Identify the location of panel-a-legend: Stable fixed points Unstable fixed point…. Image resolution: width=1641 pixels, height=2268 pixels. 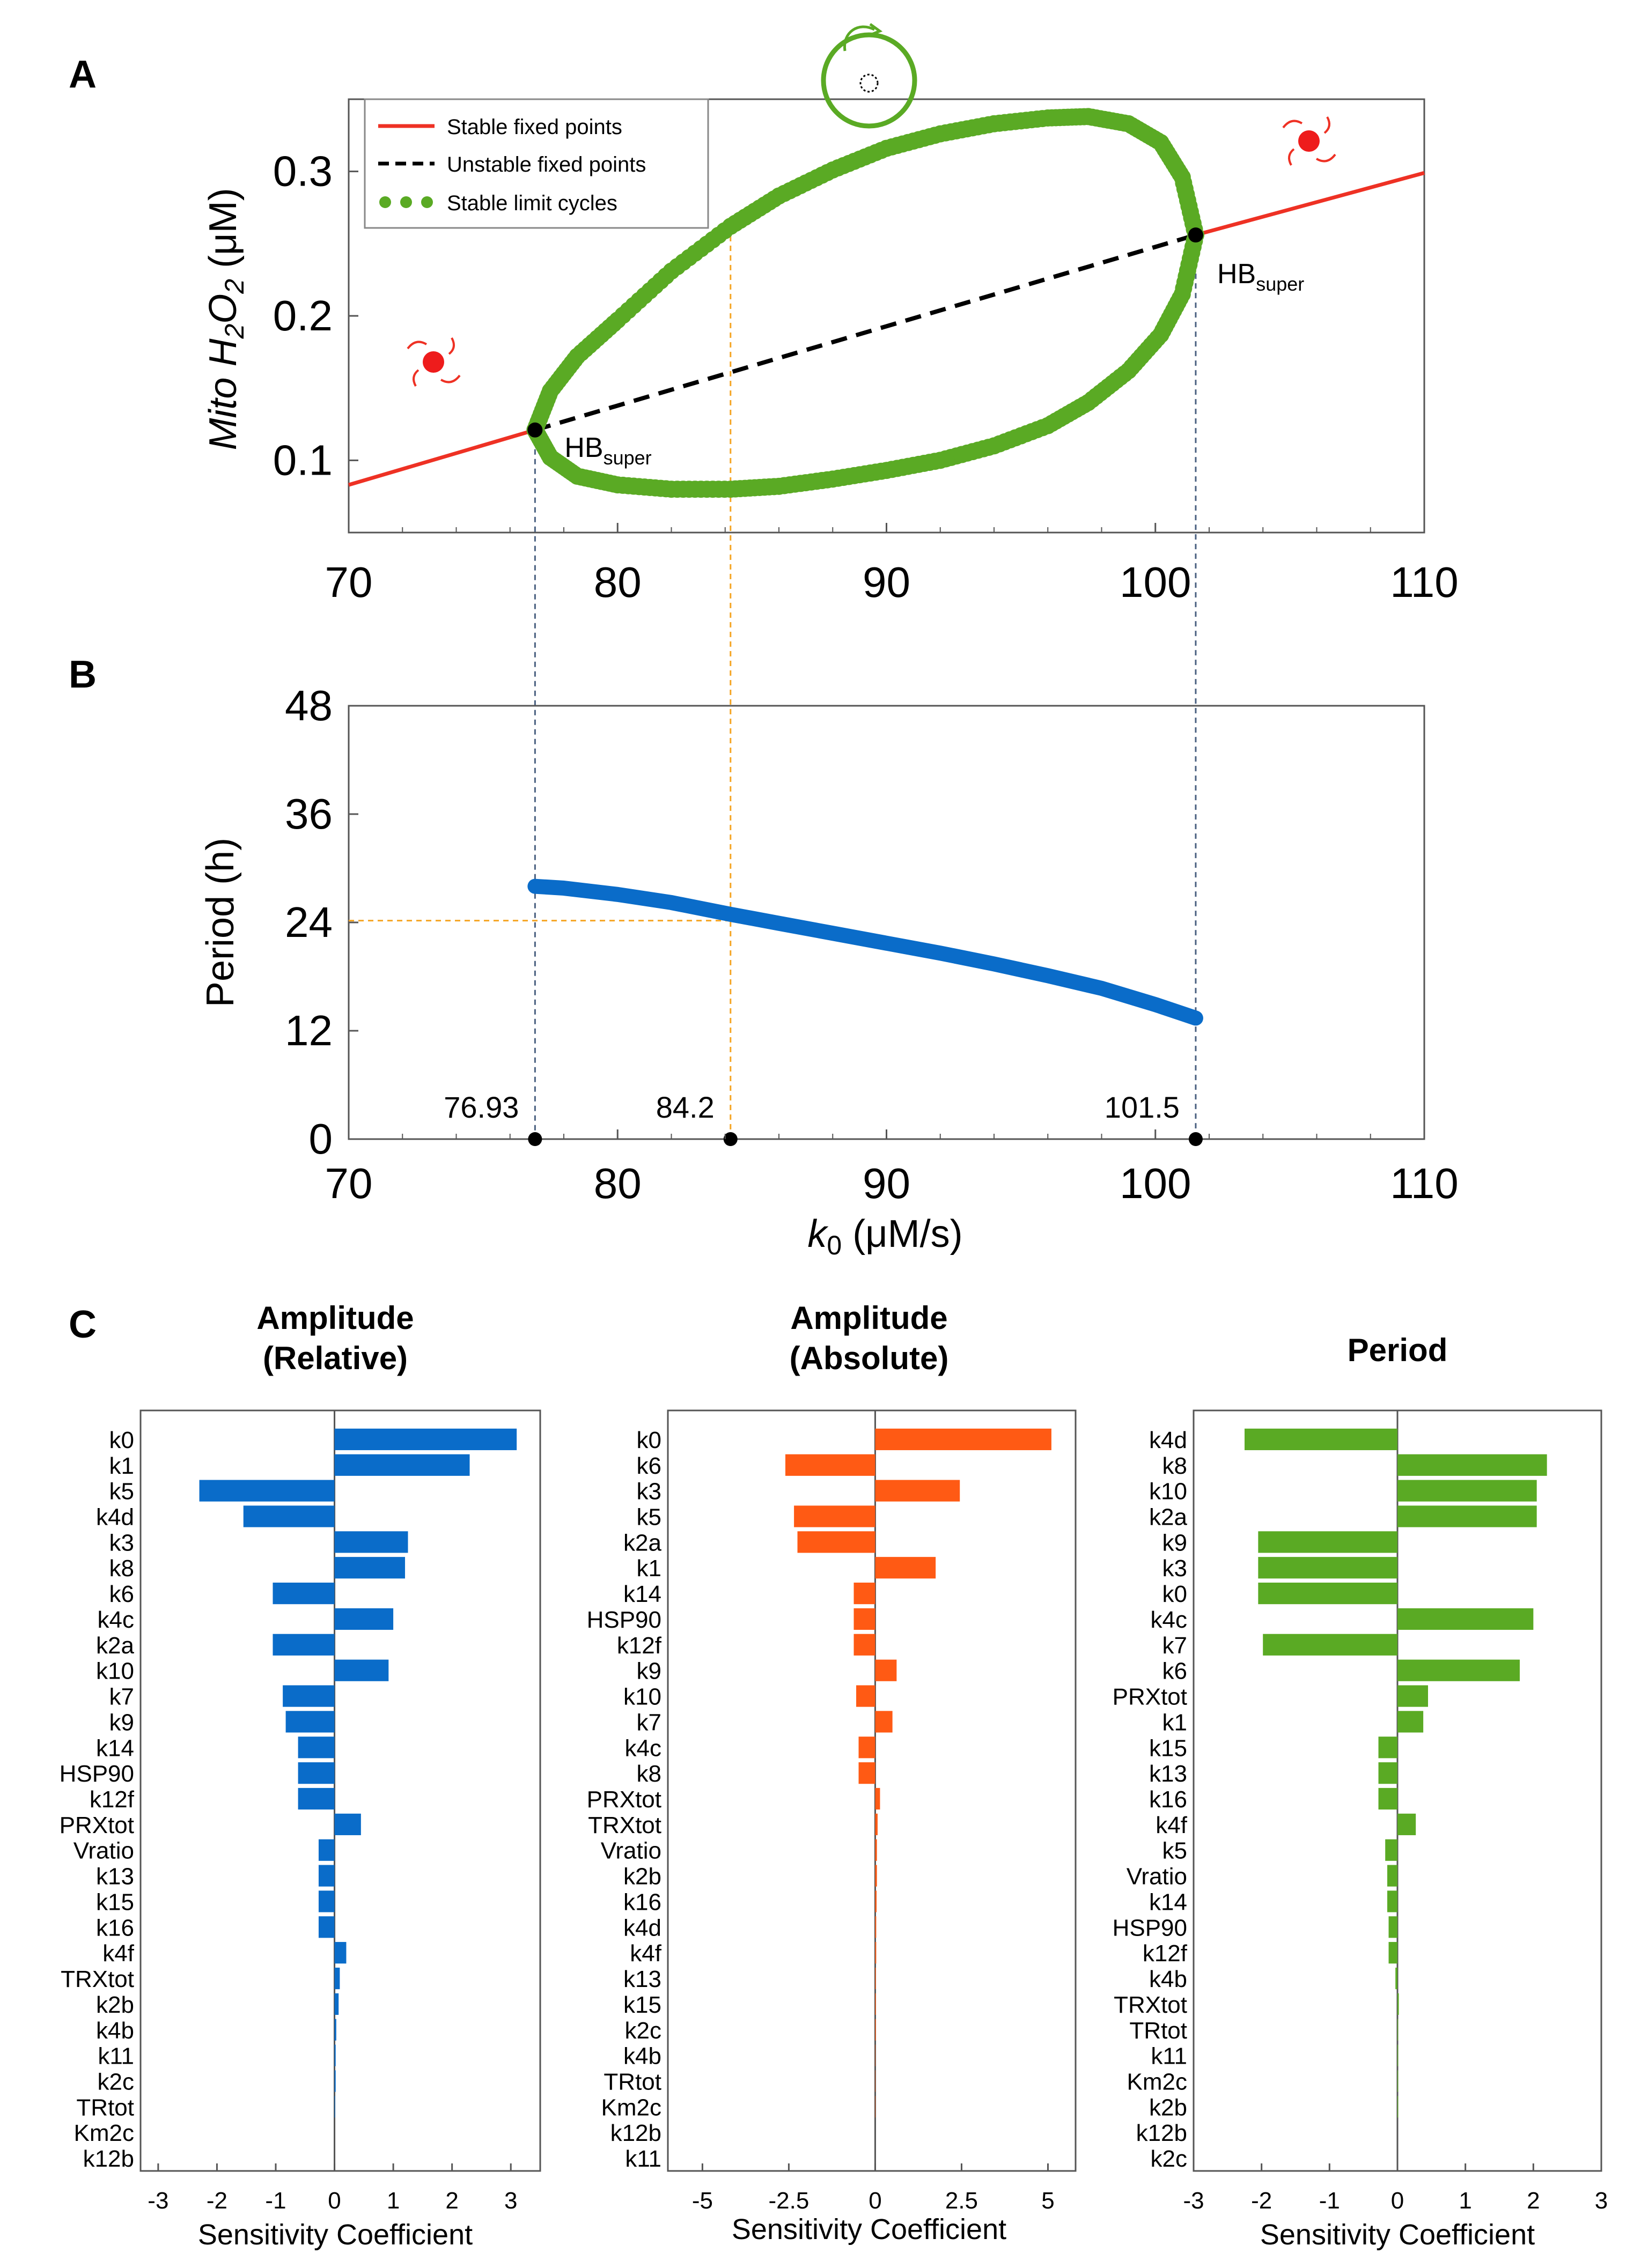
(536, 163).